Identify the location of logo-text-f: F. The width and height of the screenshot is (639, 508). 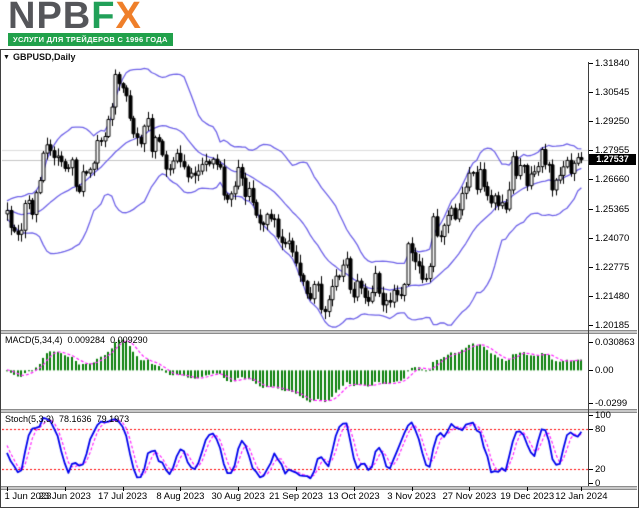
(103, 18).